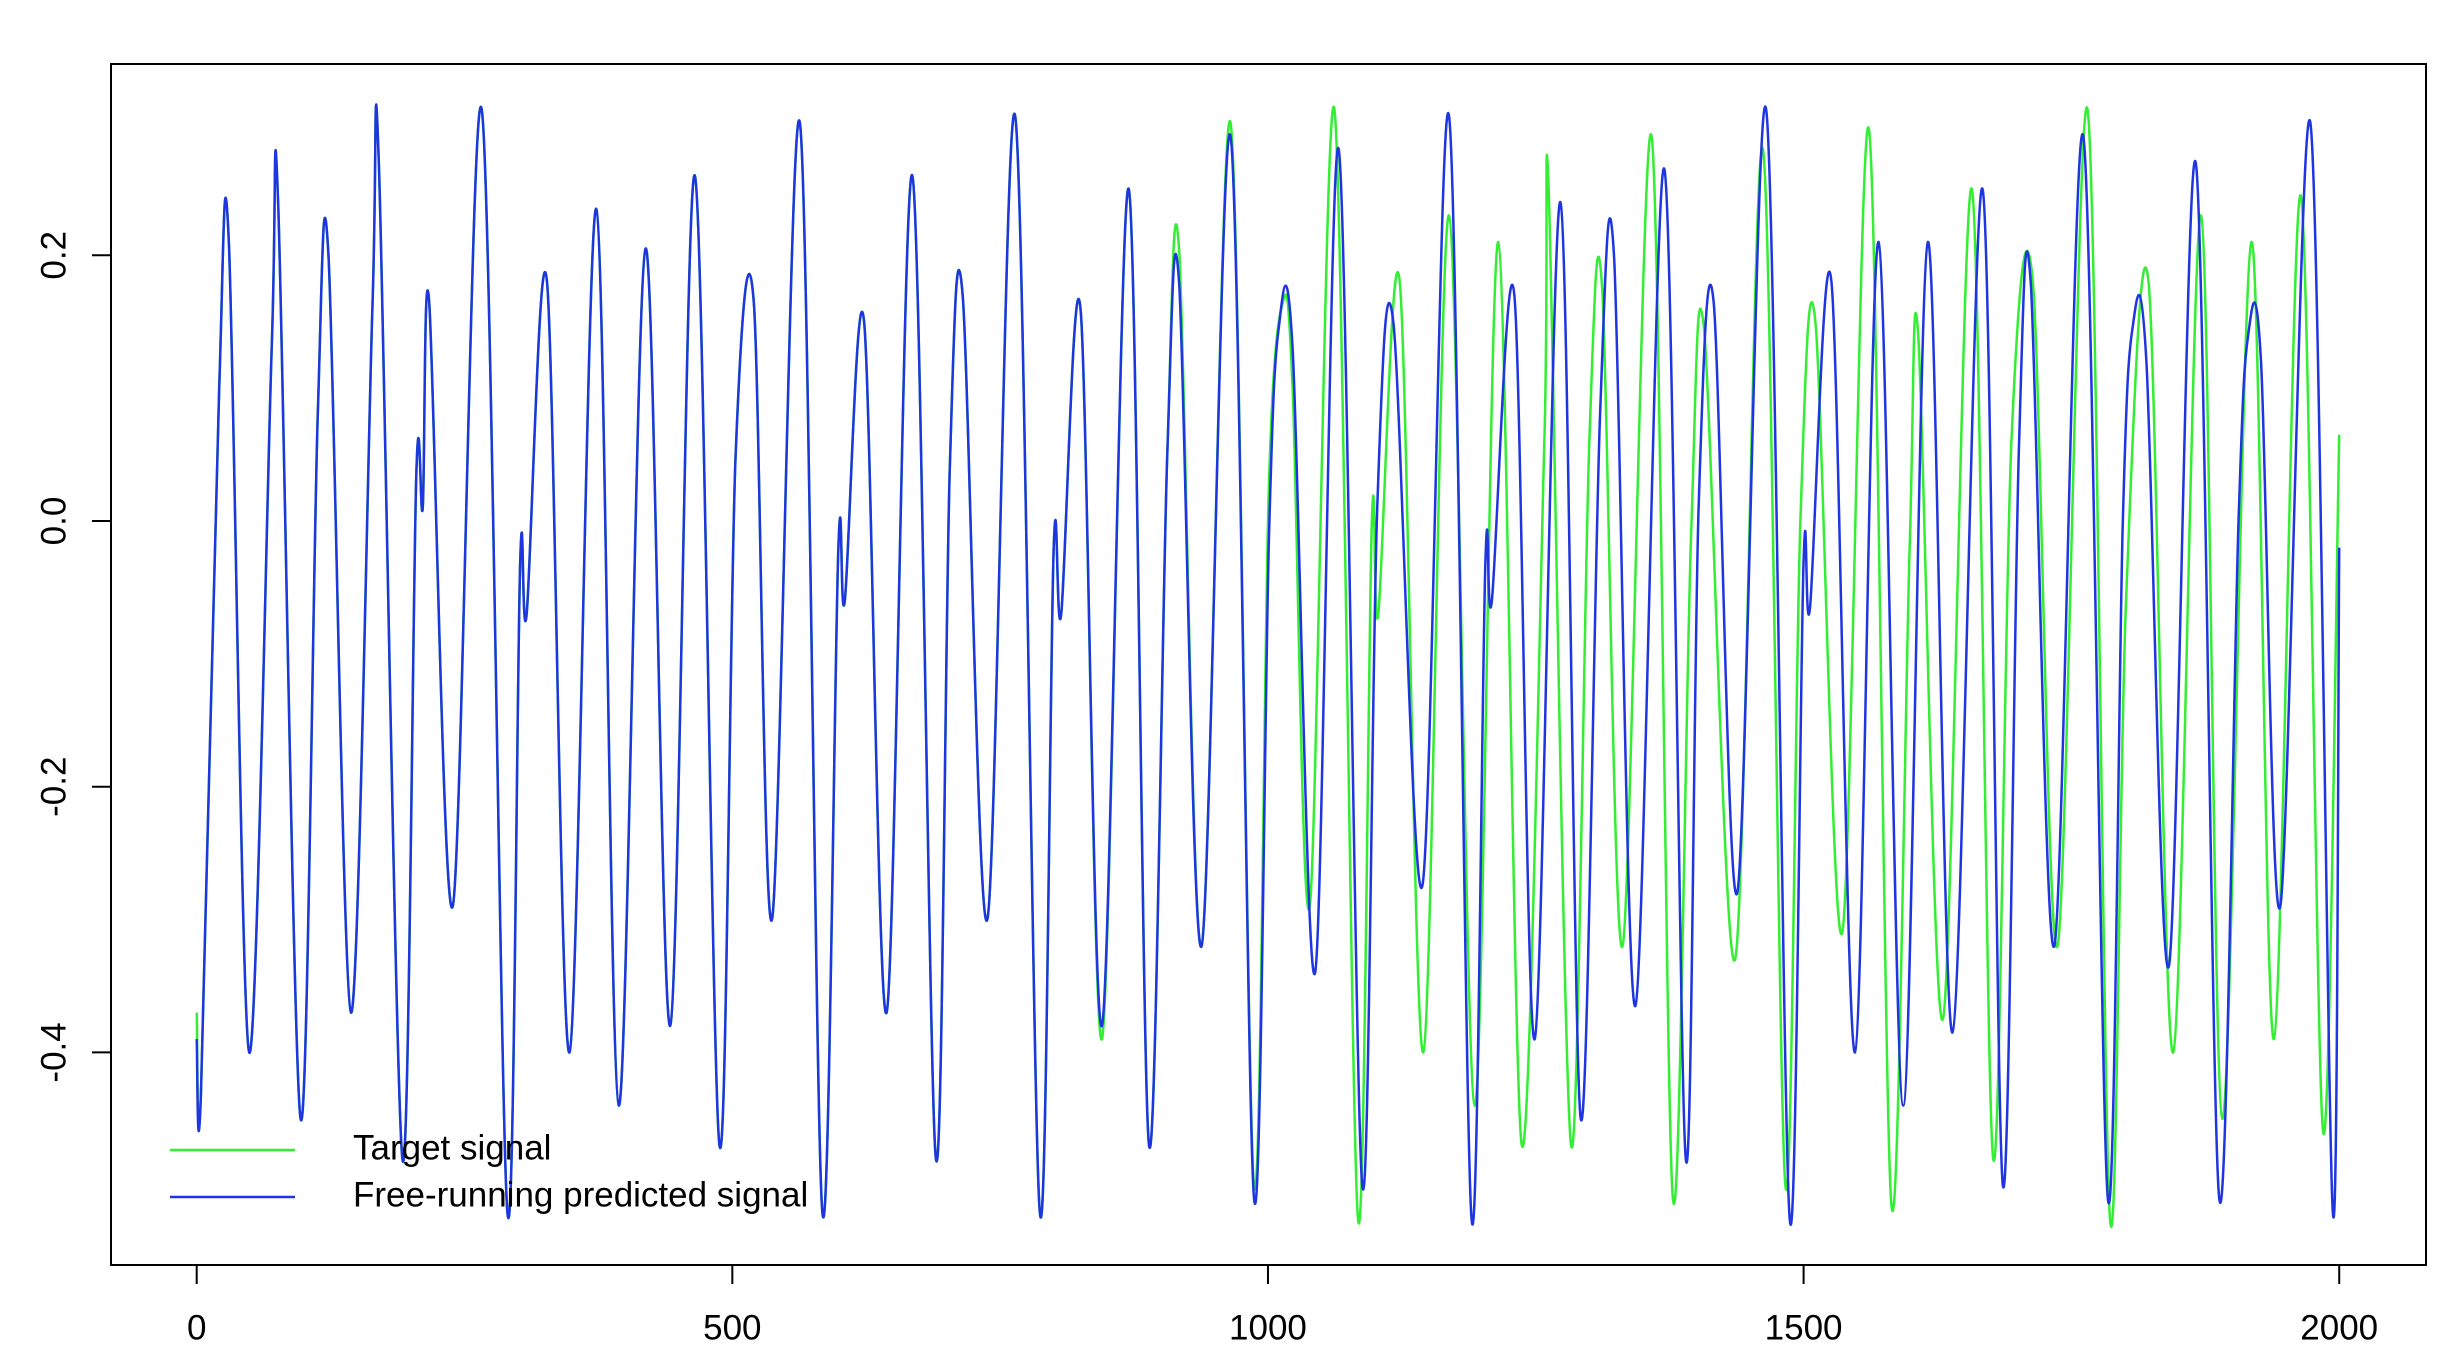 Image resolution: width=2458 pixels, height=1364 pixels. I want to click on y-tick-label: 0.2, so click(53, 255).